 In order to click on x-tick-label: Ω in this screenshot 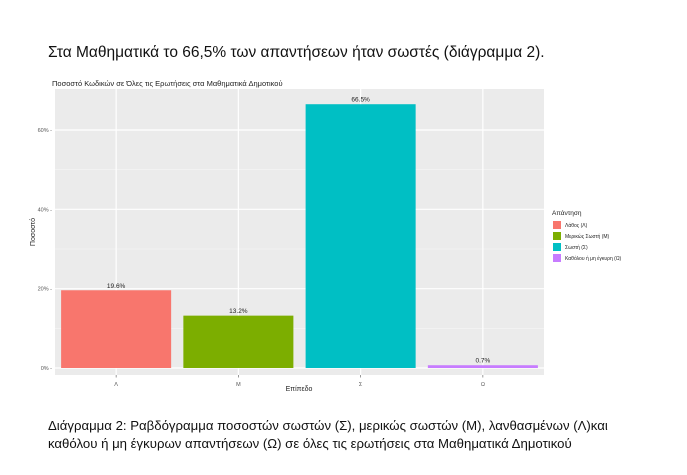, I will do `click(483, 385)`.